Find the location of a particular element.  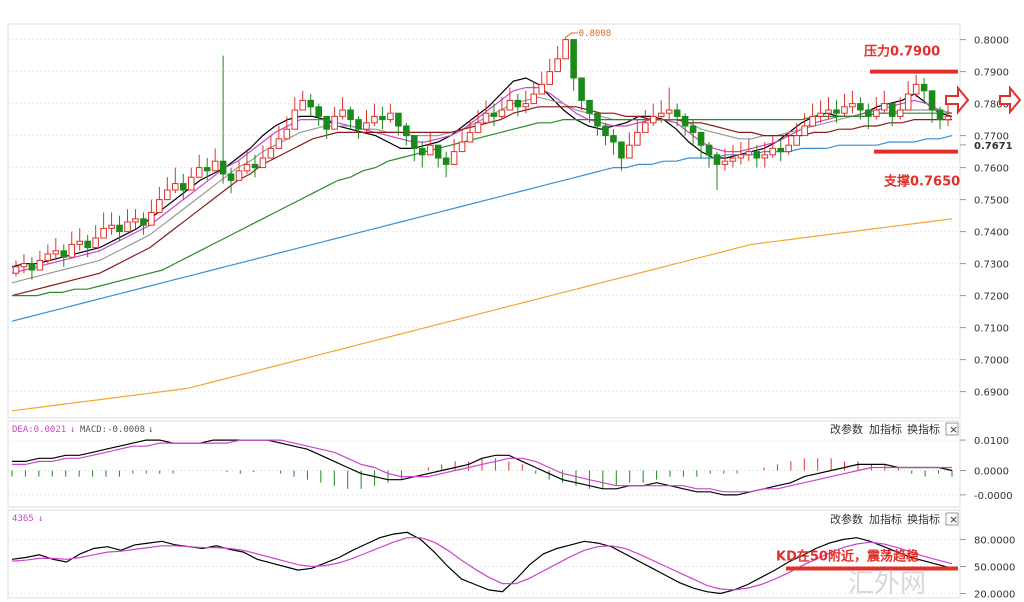

macd-close-button is located at coordinates (952, 429).